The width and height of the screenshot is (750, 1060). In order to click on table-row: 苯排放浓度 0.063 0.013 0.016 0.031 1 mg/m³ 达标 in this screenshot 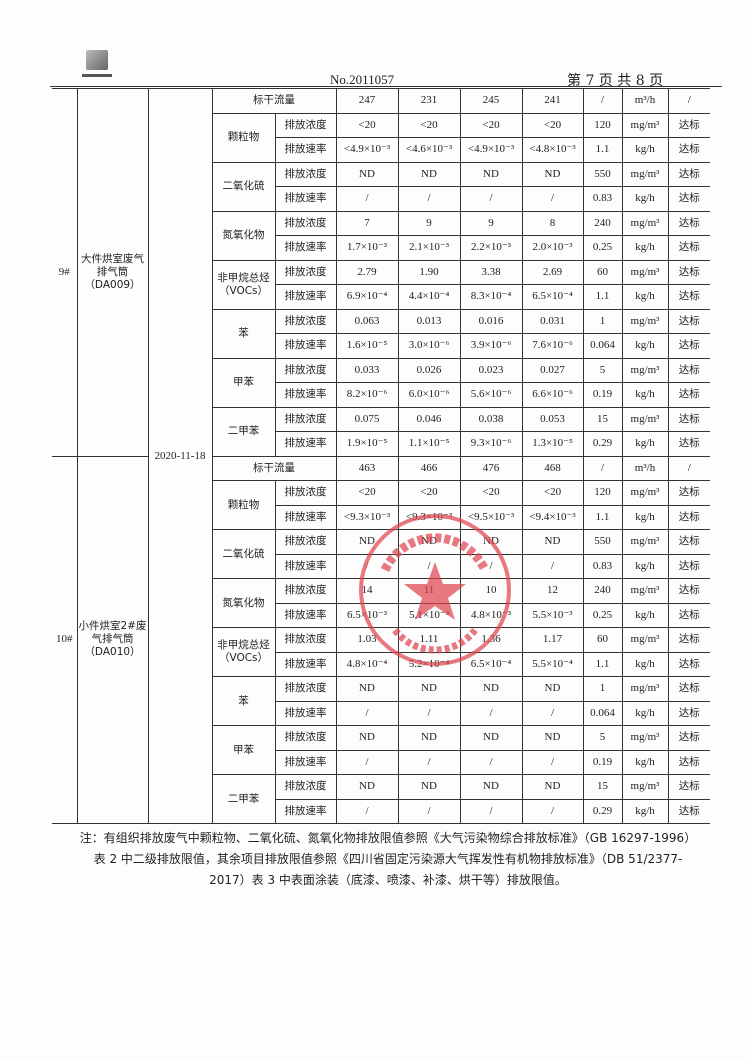, I will do `click(381, 333)`.